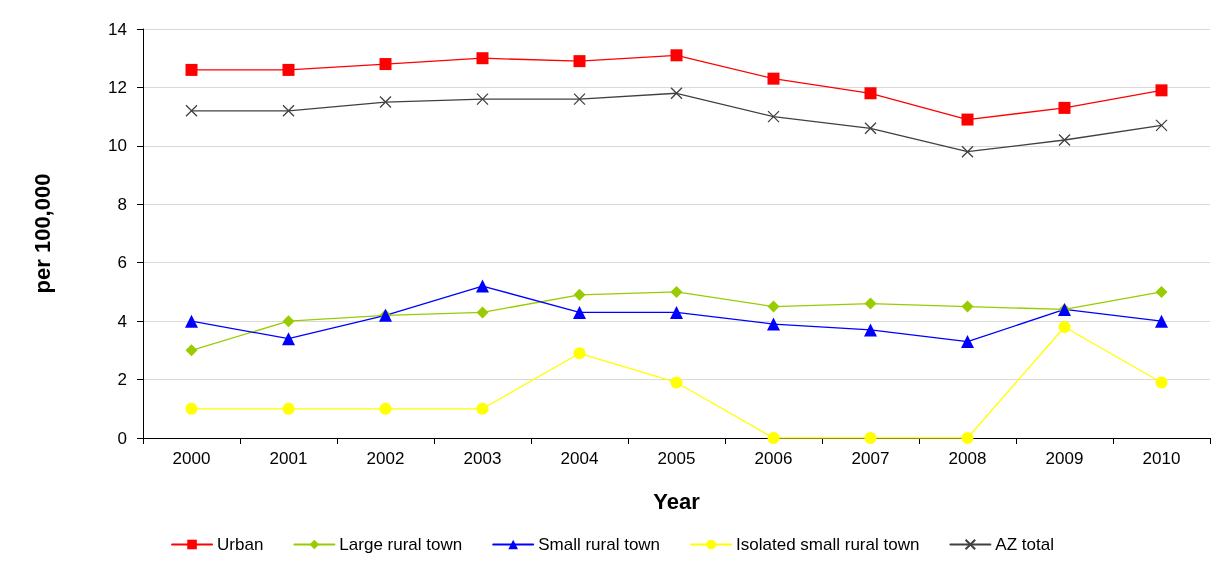  What do you see at coordinates (773, 458) in the screenshot?
I see `x-tick-label: 2006` at bounding box center [773, 458].